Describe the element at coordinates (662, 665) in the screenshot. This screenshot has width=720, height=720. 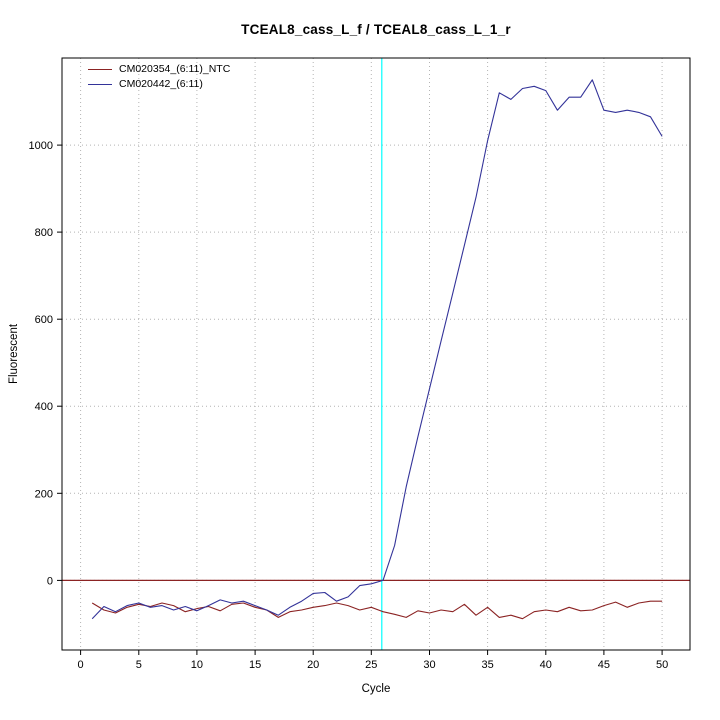
I see `svg-text: 50` at that location.